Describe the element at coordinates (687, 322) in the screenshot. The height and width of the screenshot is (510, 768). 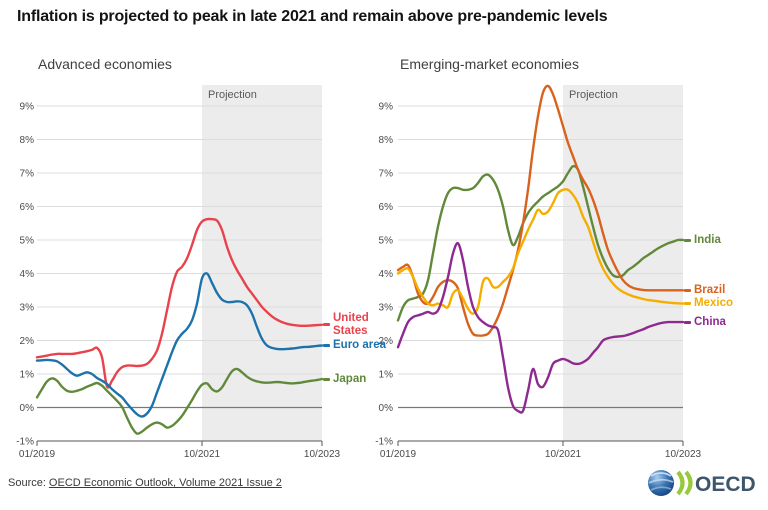
I see `series-dash-china` at that location.